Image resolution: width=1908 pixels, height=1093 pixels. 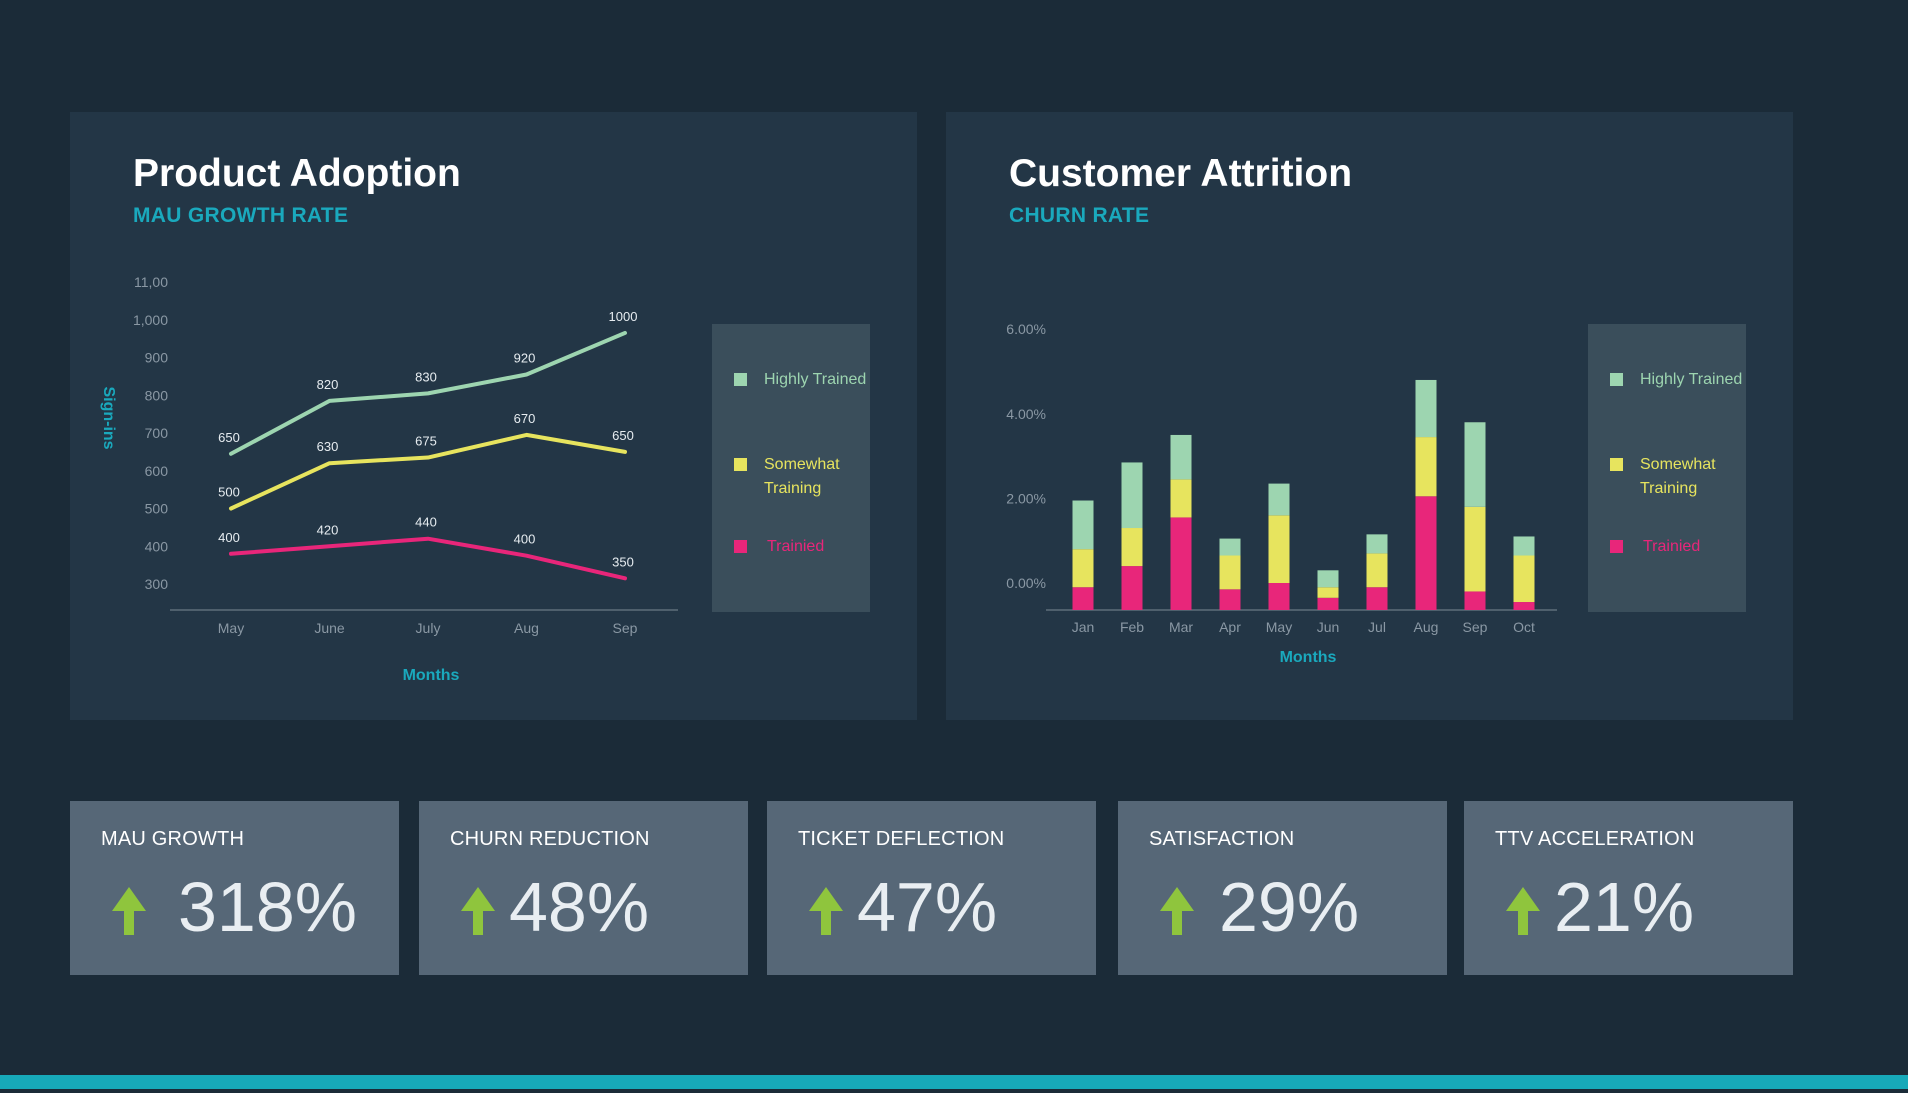 I want to click on data-label: 350, so click(x=623, y=561).